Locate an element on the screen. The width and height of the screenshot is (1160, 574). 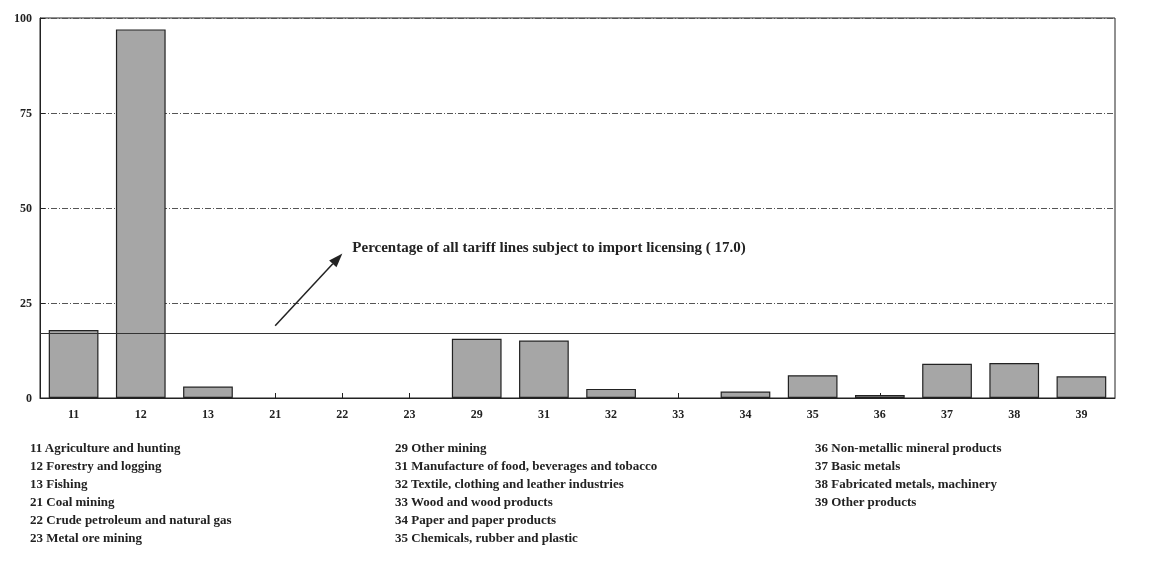
x-tick-label: 37 is located at coordinates (947, 414).